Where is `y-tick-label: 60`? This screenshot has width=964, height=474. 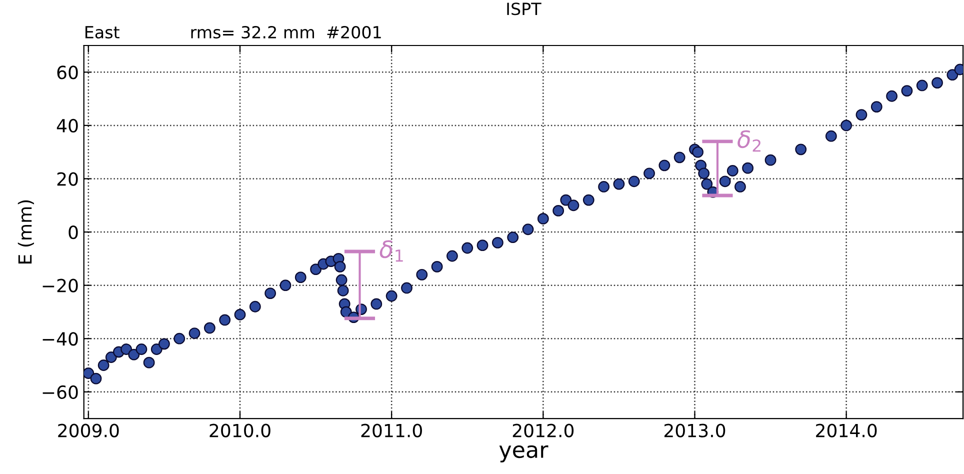
y-tick-label: 60 is located at coordinates (67, 73).